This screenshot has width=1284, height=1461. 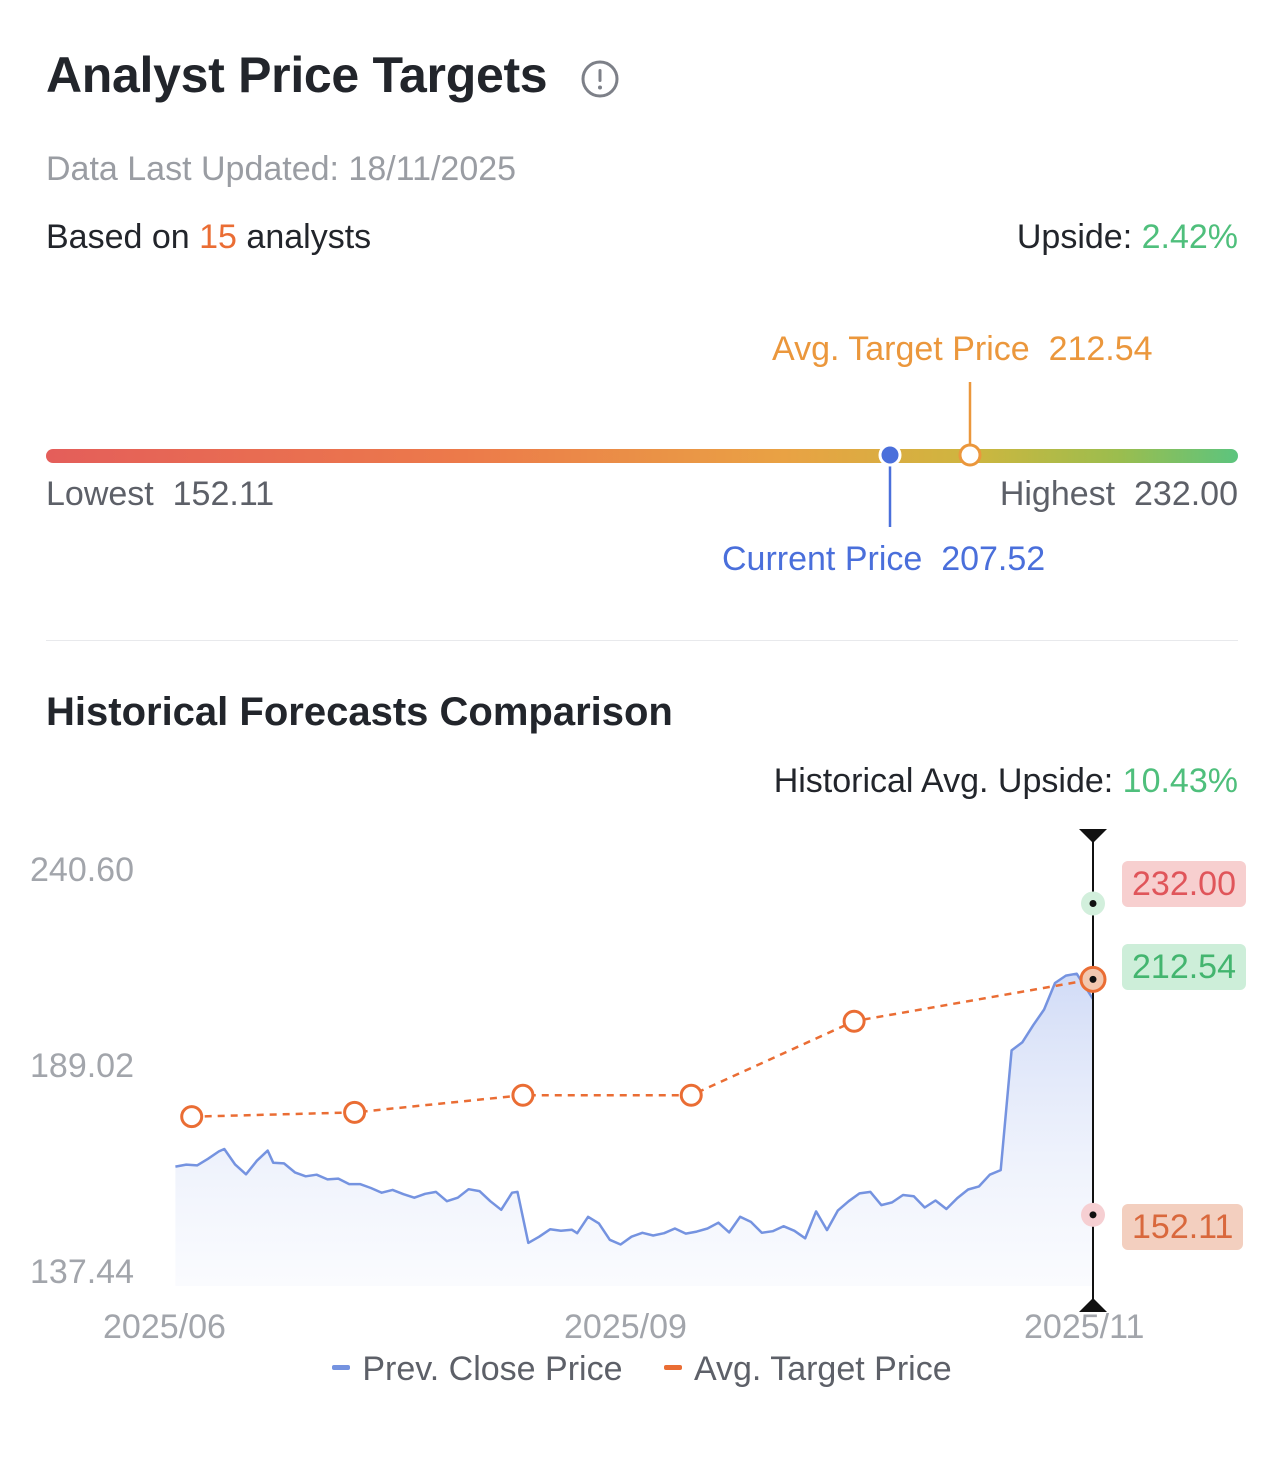 What do you see at coordinates (642, 456) in the screenshot?
I see `price-range-bar` at bounding box center [642, 456].